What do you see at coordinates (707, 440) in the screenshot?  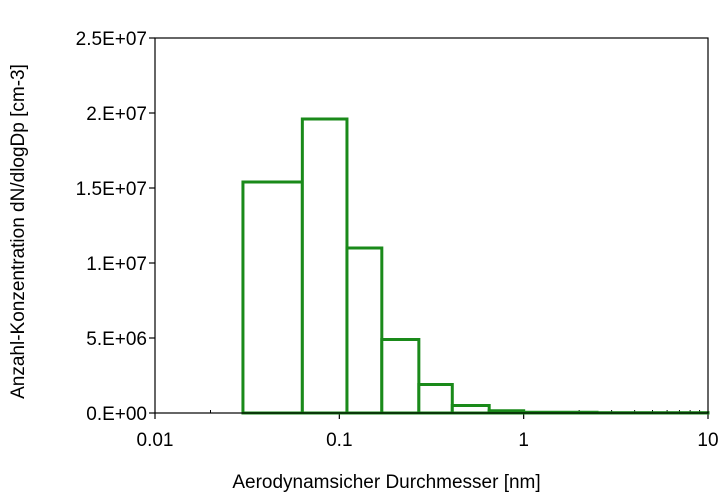 I see `x-tick-label: 10` at bounding box center [707, 440].